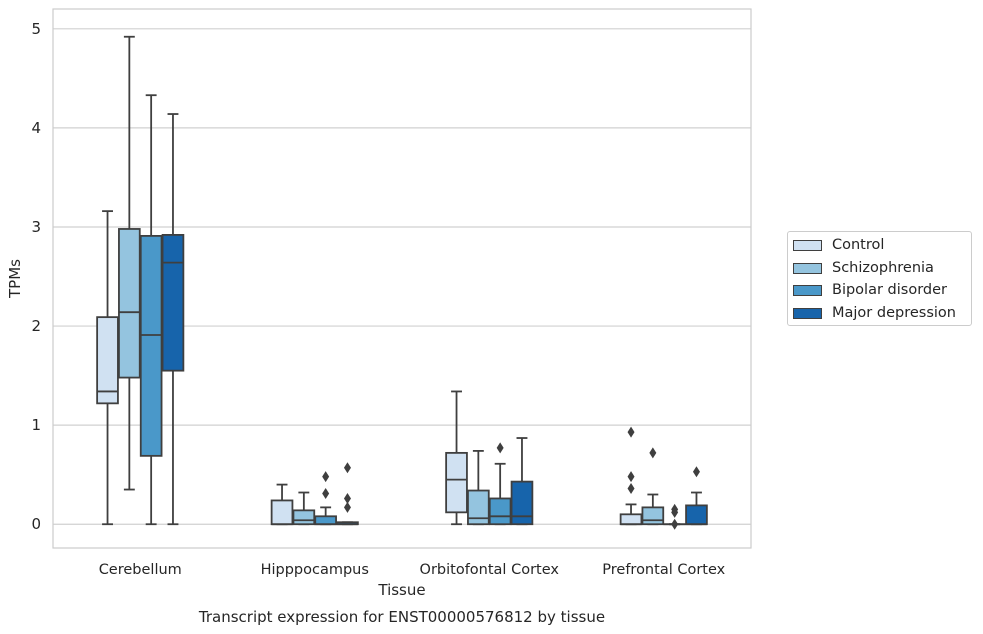  I want to click on legend-label-bipolar-disorder: Bipolar disorder, so click(889, 290).